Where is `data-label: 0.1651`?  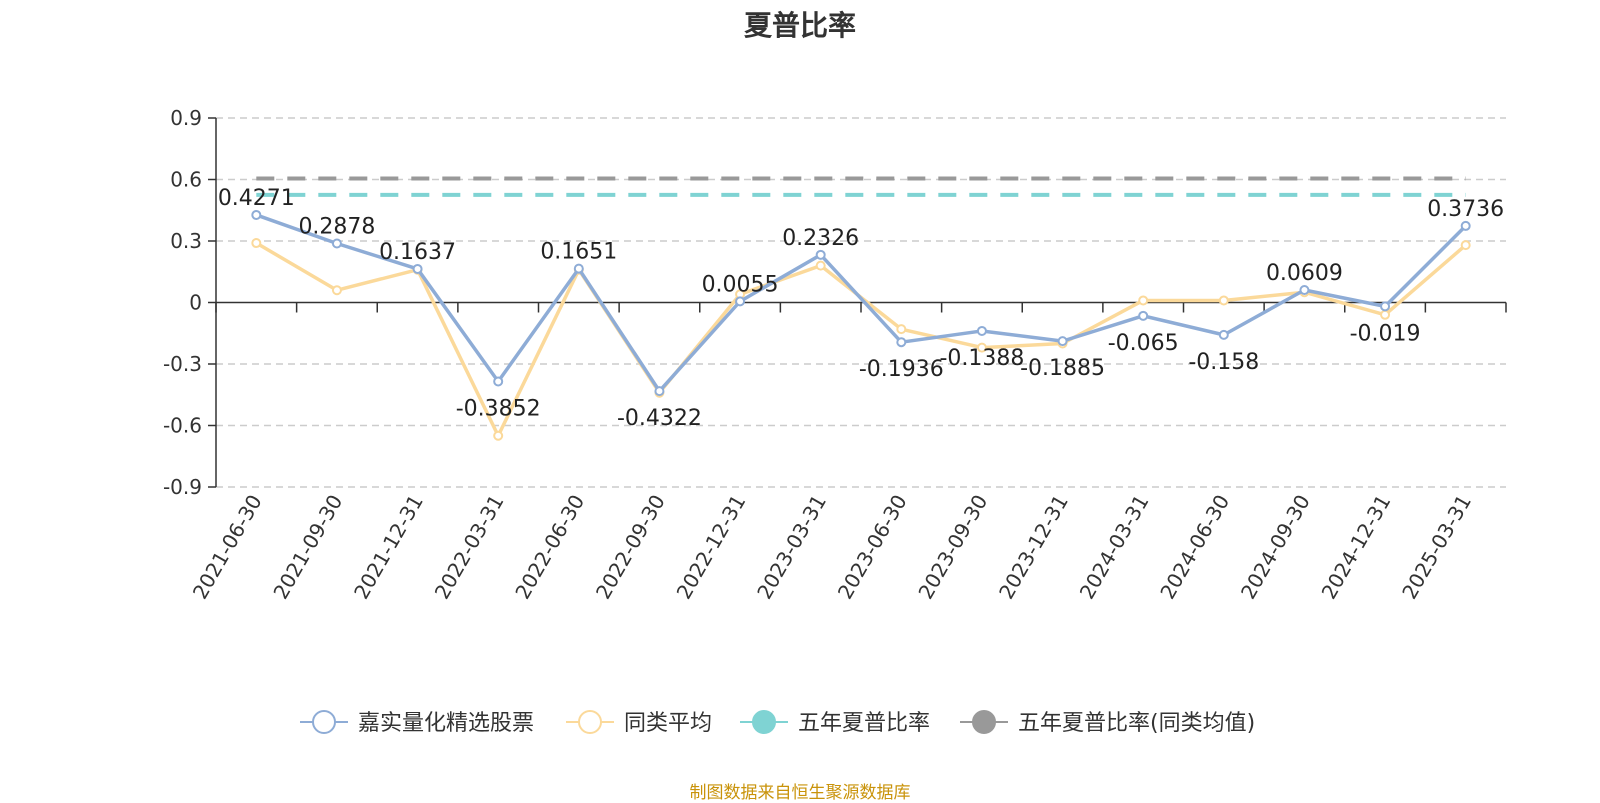 data-label: 0.1651 is located at coordinates (578, 252).